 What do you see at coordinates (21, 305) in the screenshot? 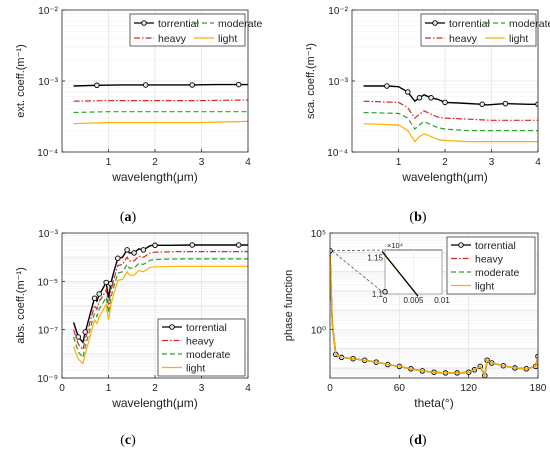
I see `y-axis-label: abs. coeff.(m⁻¹)` at bounding box center [21, 305].